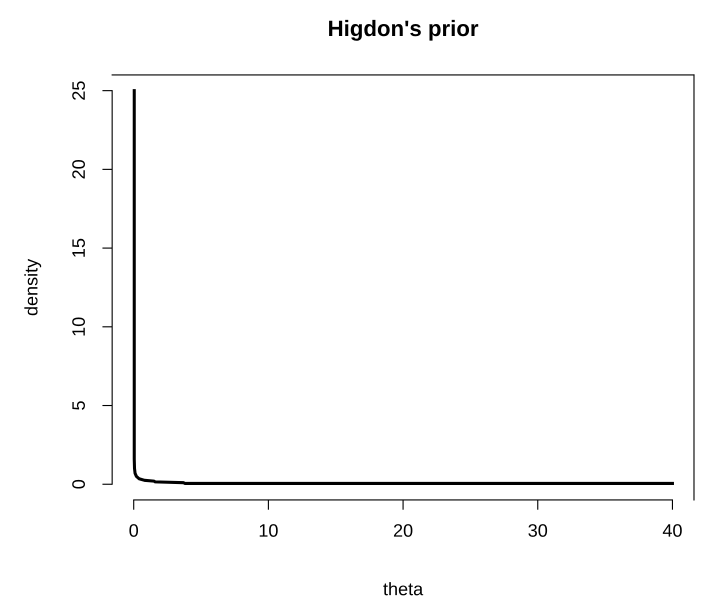 Image resolution: width=701 pixels, height=609 pixels. Describe the element at coordinates (78, 169) in the screenshot. I see `y-tick-label: 20` at that location.